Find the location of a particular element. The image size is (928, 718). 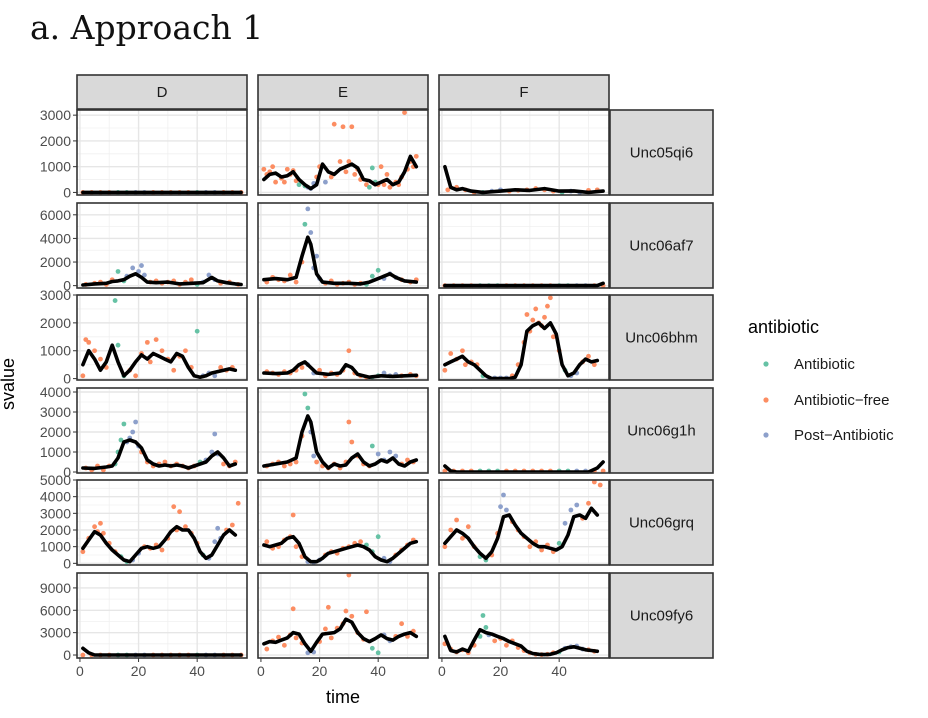

legend-label: Post−Antibiotic is located at coordinates (844, 435).